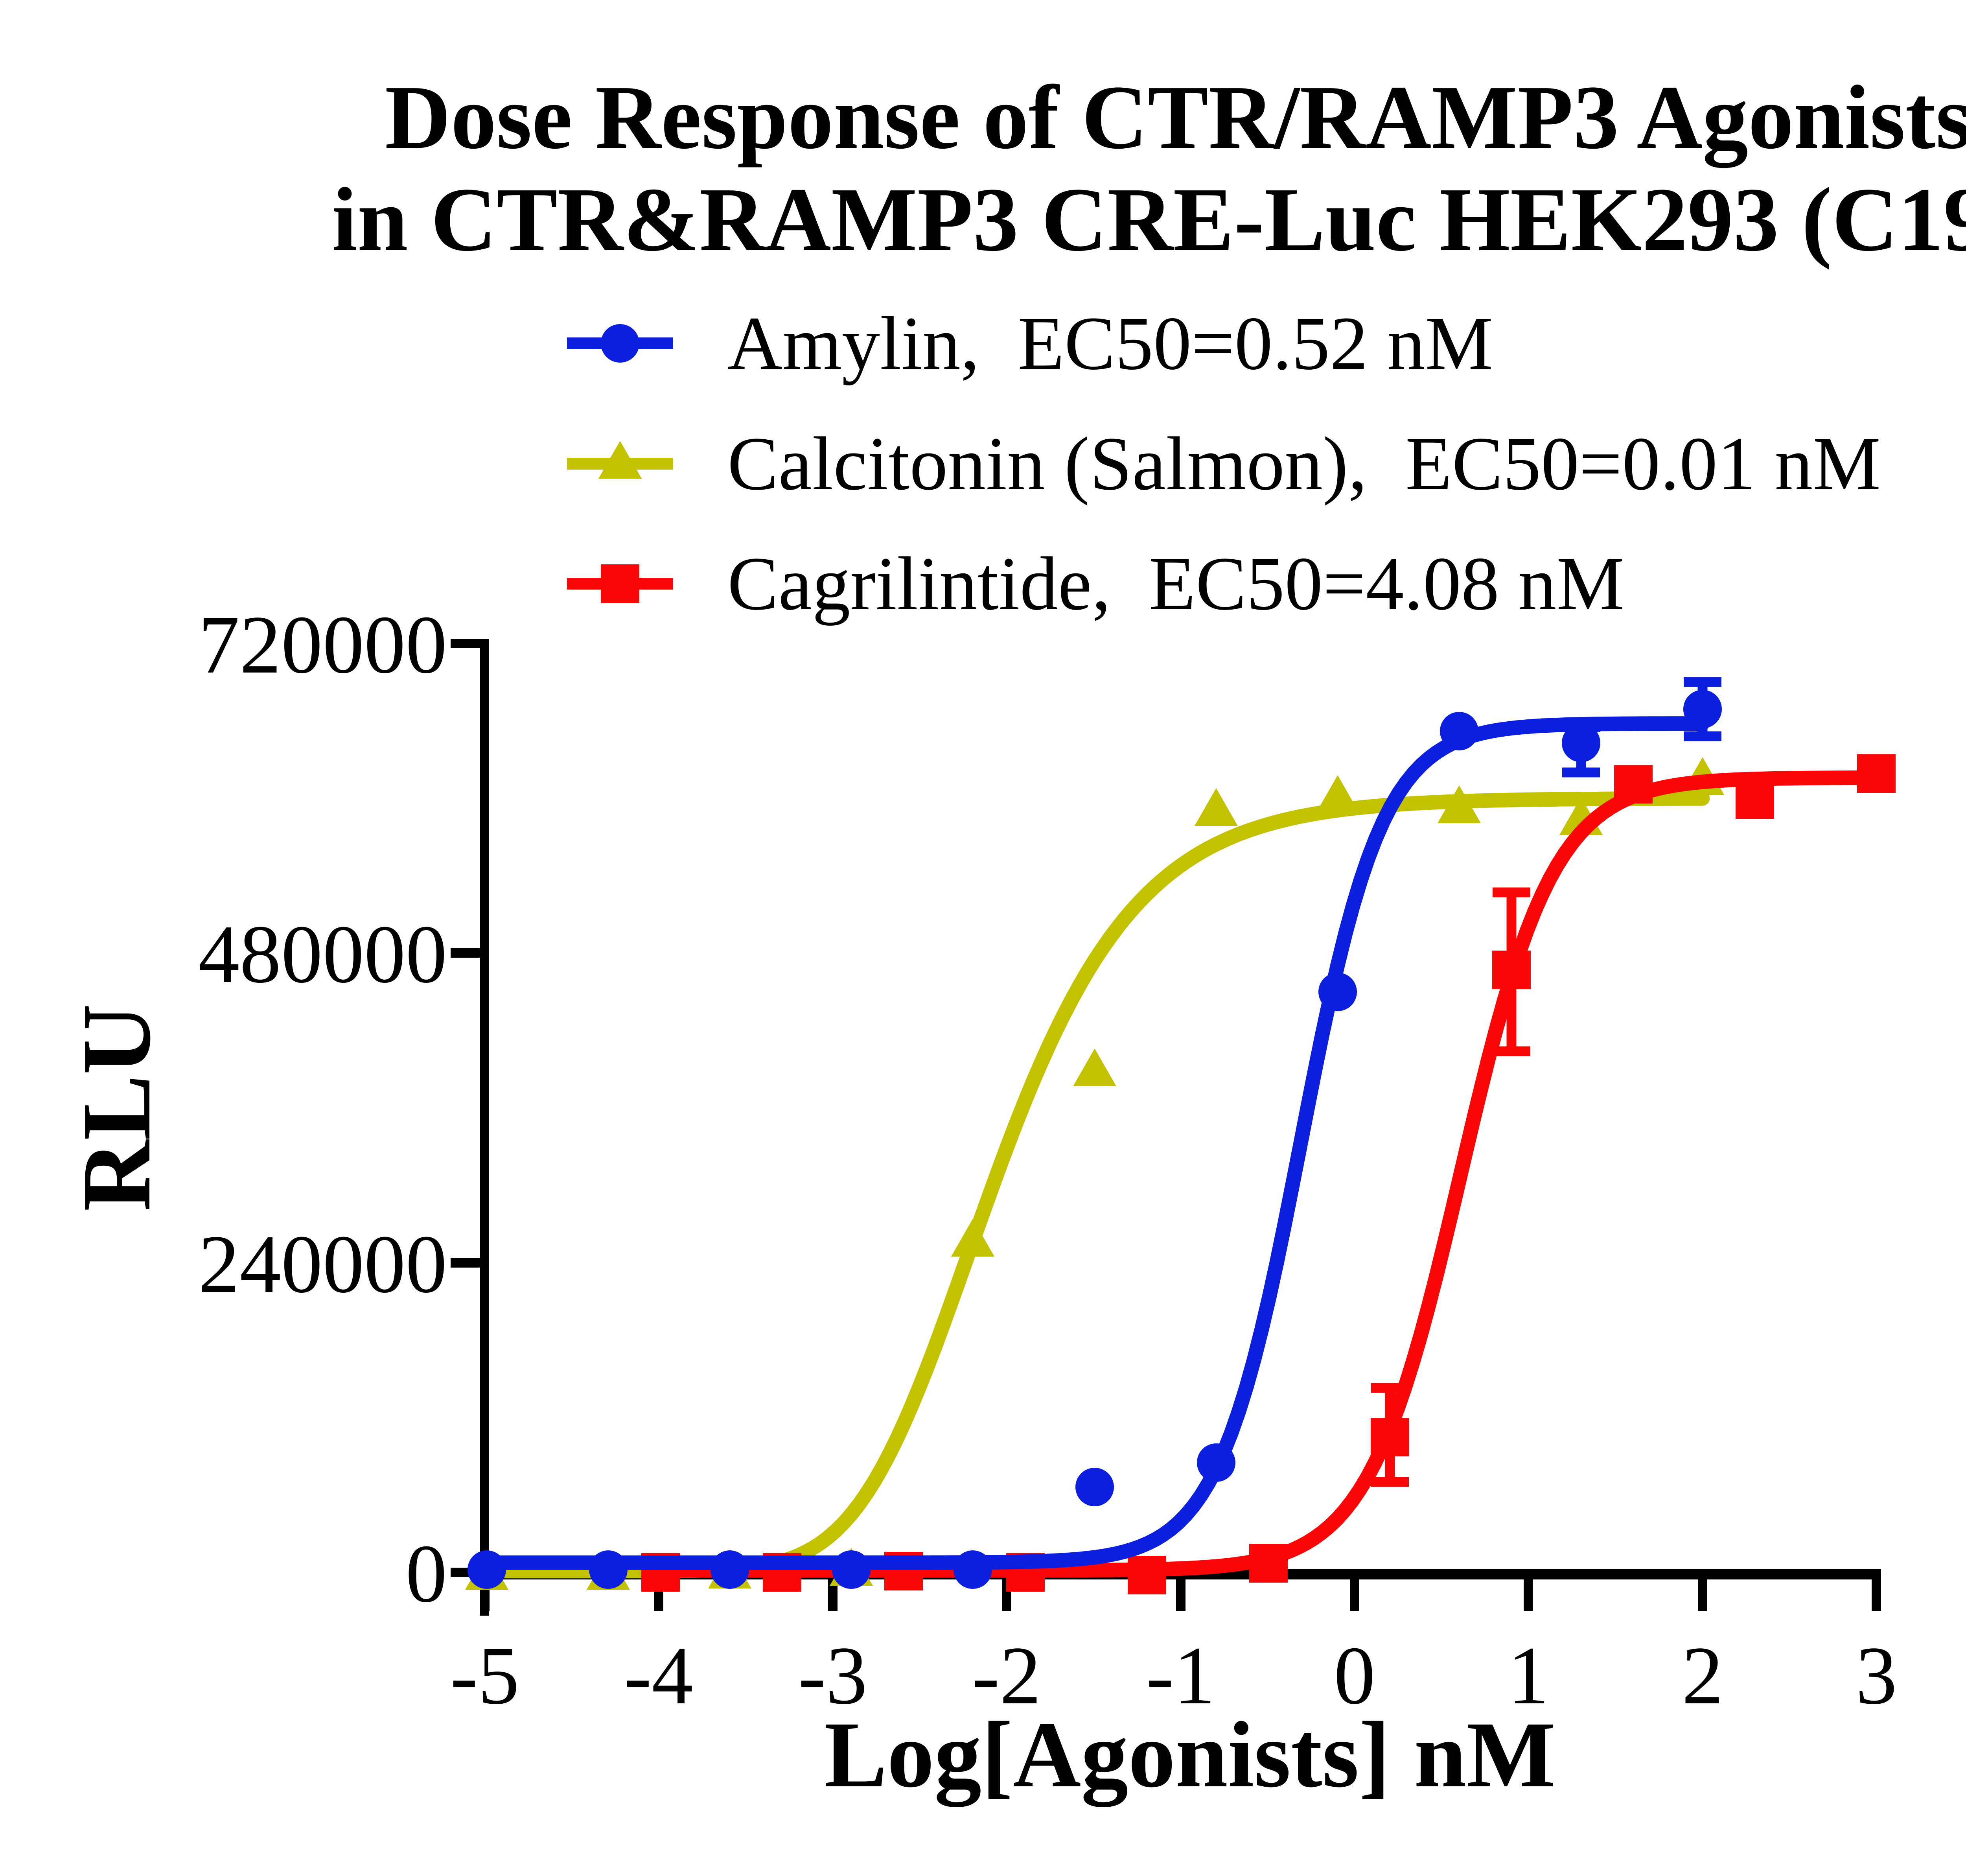  I want to click on svg-text: Amylin, EC50=0.52 nM, so click(1110, 343).